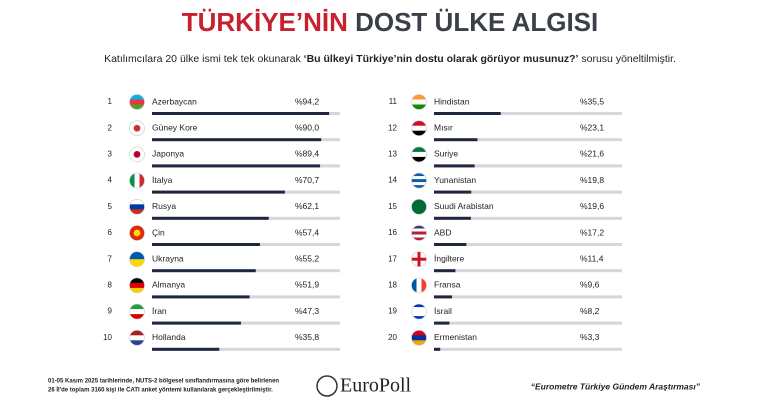  I want to click on title: TÜRKİYE’NİN DOST ÜLKE ALGISI, so click(390, 22).